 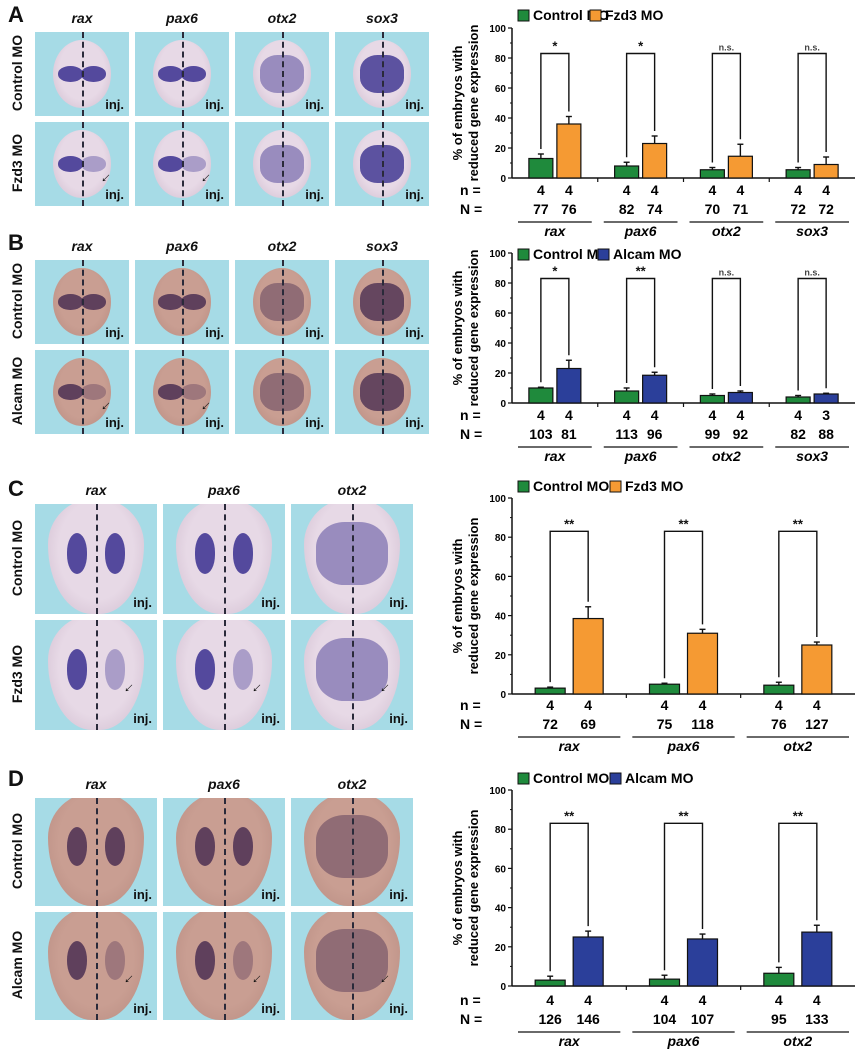 What do you see at coordinates (224, 490) in the screenshot?
I see `column-label-pax6: pax6` at bounding box center [224, 490].